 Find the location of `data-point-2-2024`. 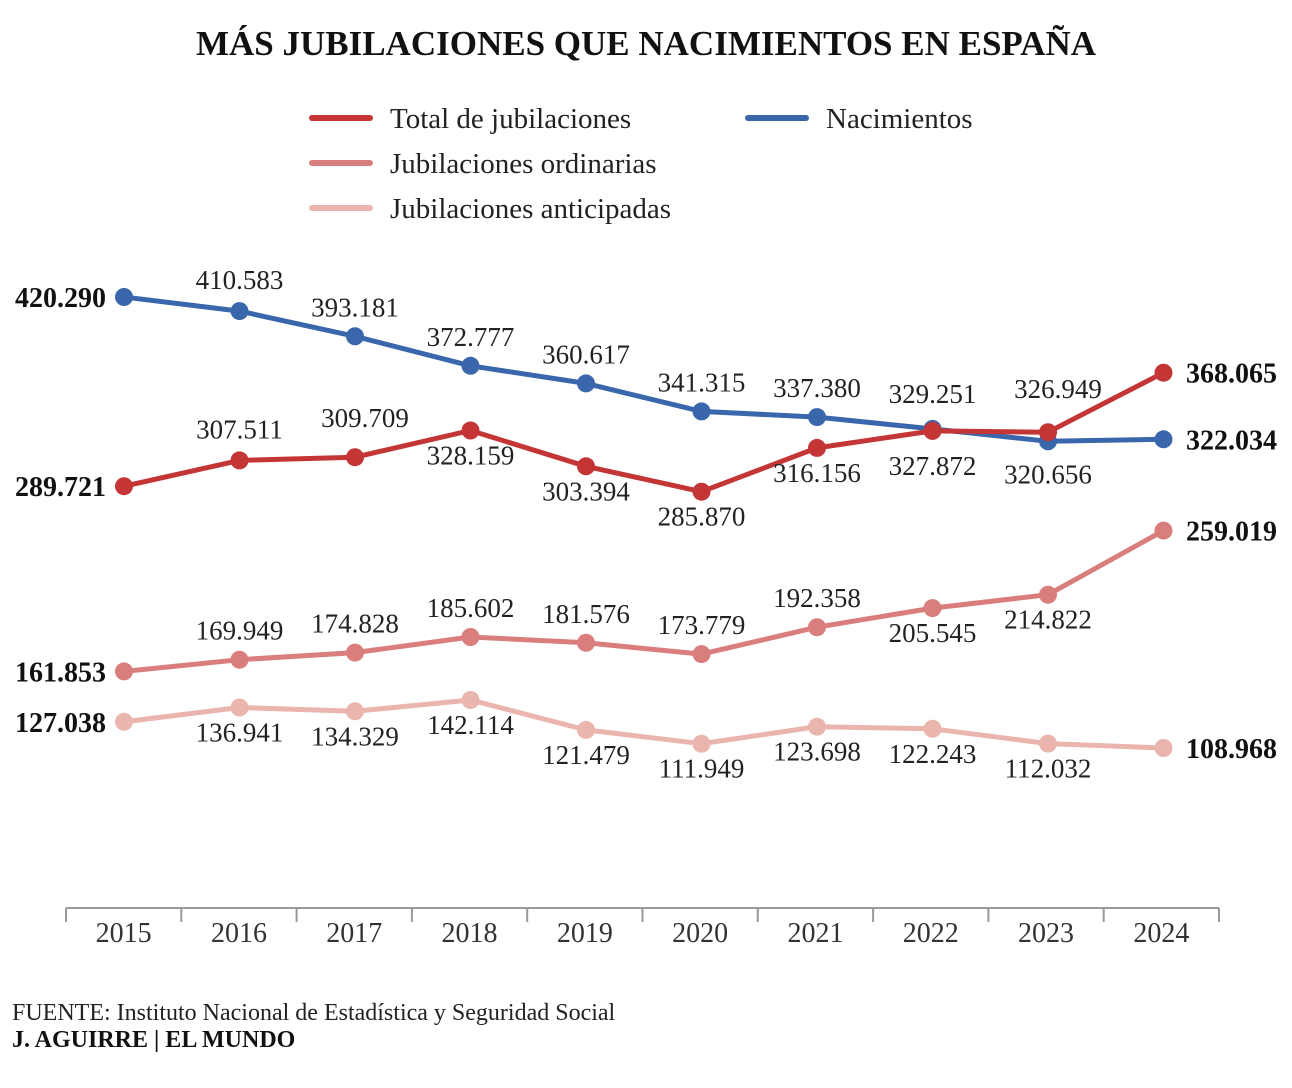

data-point-2-2024 is located at coordinates (1163, 530).